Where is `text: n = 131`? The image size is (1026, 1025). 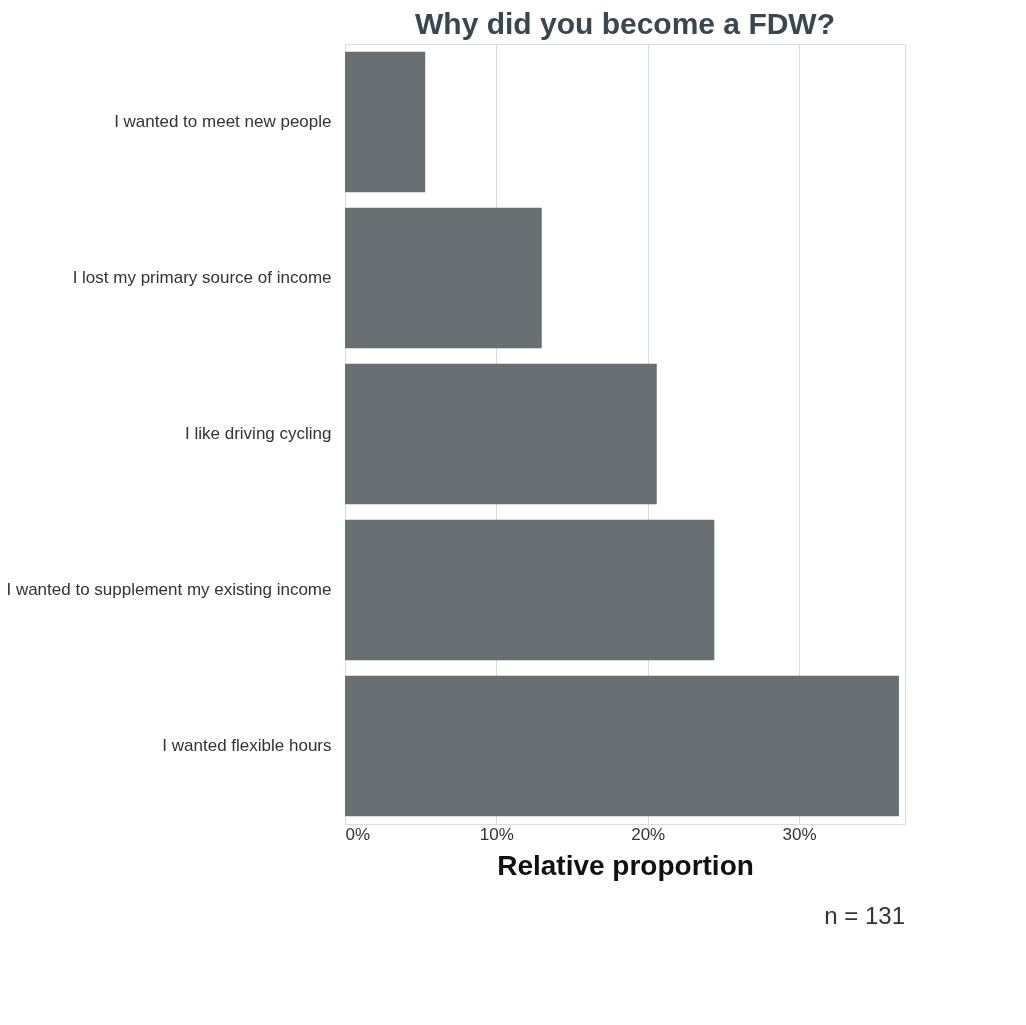 text: n = 131 is located at coordinates (864, 915).